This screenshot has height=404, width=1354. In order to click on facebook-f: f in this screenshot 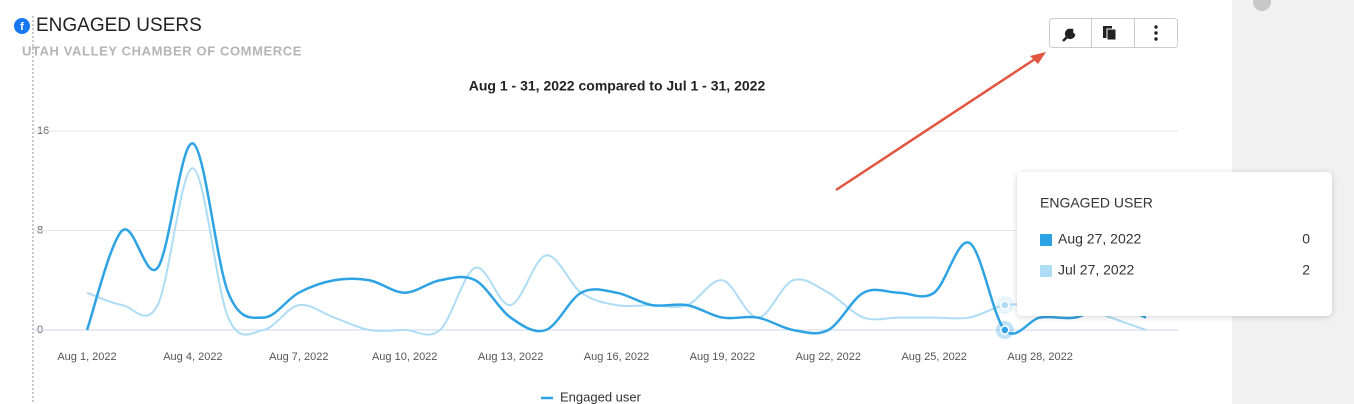, I will do `click(22, 27)`.